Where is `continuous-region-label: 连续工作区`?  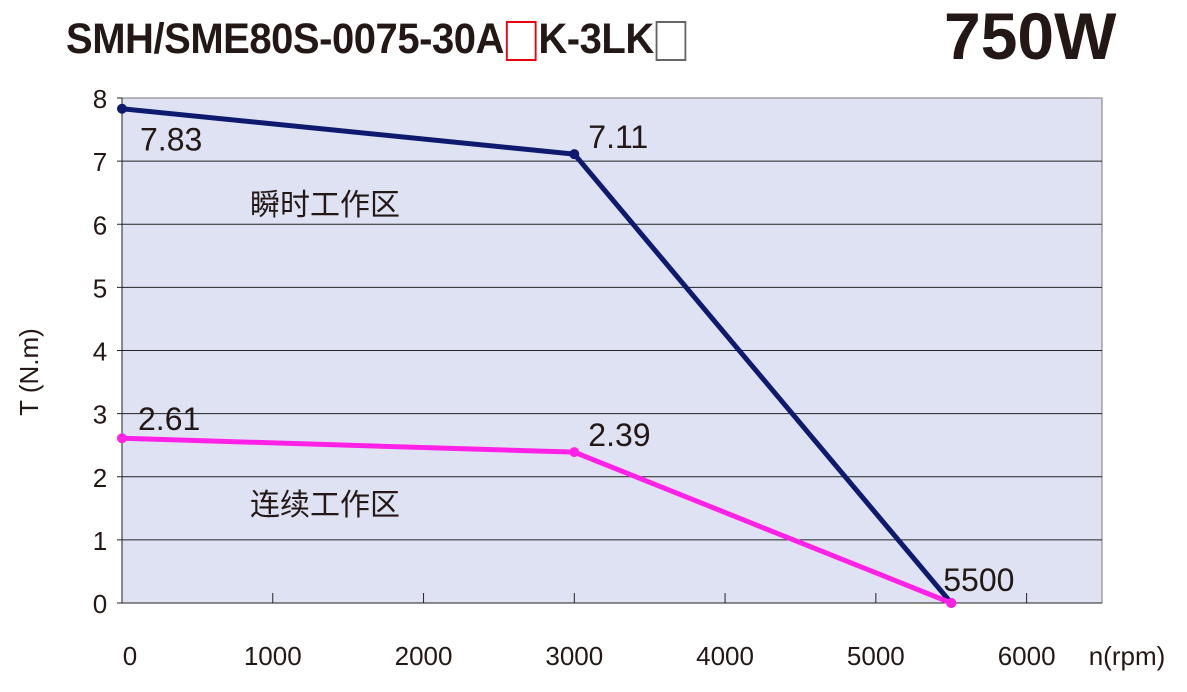 continuous-region-label: 连续工作区 is located at coordinates (325, 505).